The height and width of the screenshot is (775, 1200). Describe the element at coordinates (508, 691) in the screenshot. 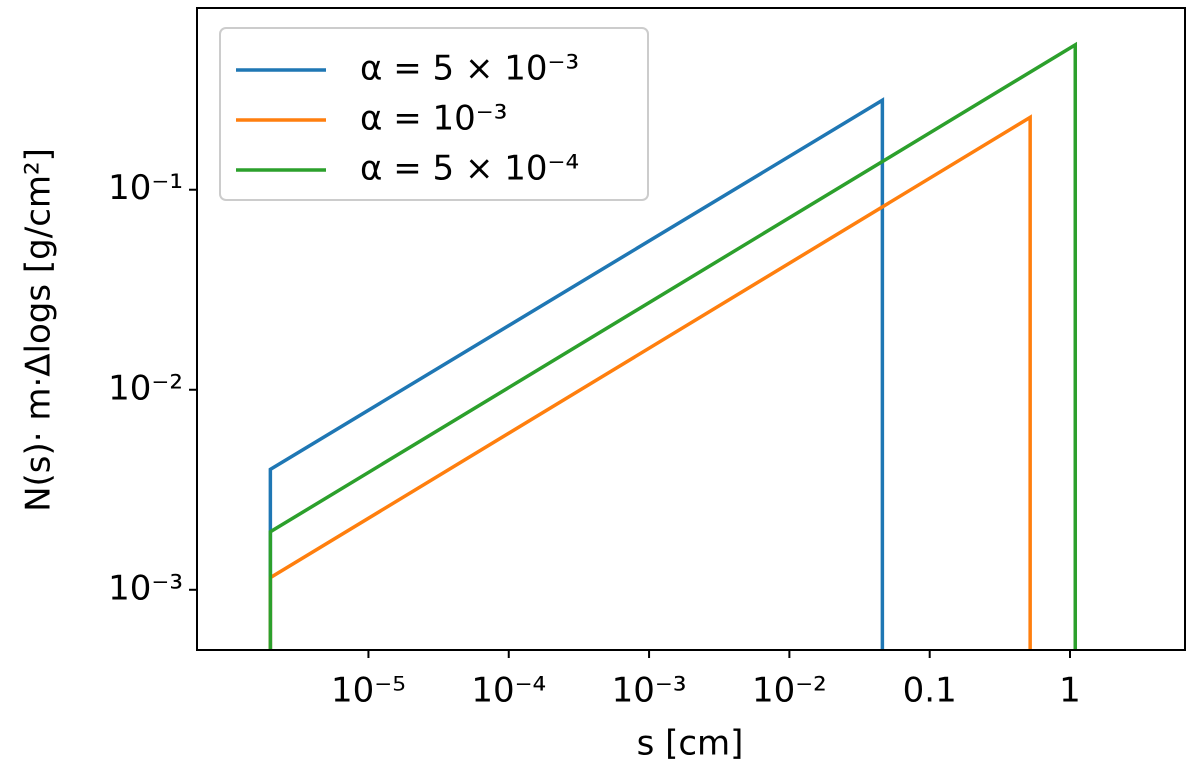

I see `x-tick-label: 10⁻⁴` at that location.